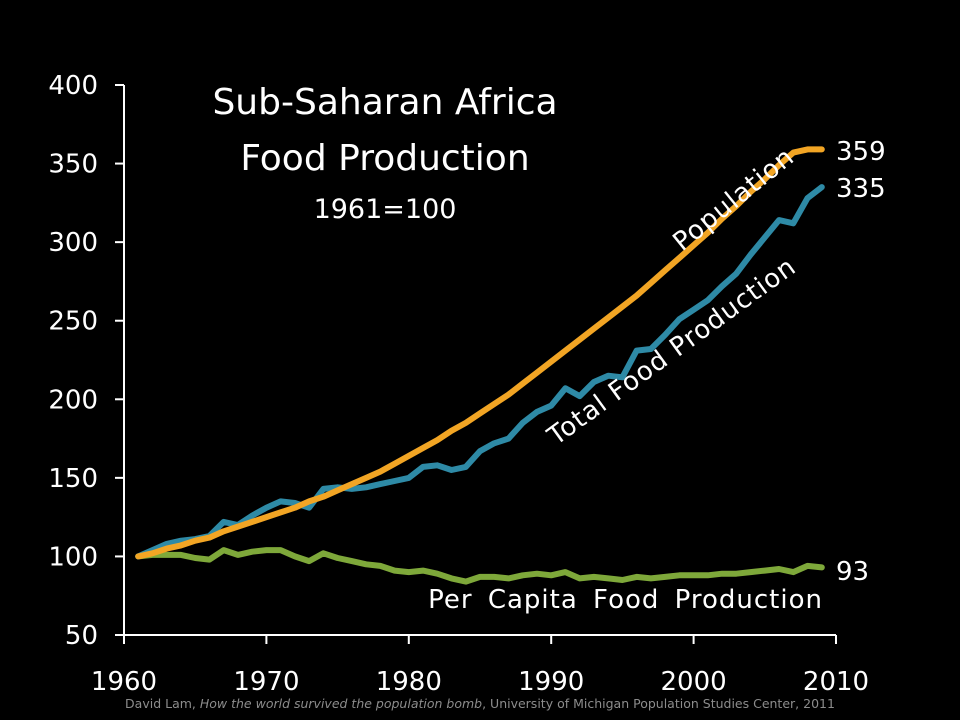 The width and height of the screenshot is (960, 720). What do you see at coordinates (480, 566) in the screenshot?
I see `series-line-per-capita-food-production` at bounding box center [480, 566].